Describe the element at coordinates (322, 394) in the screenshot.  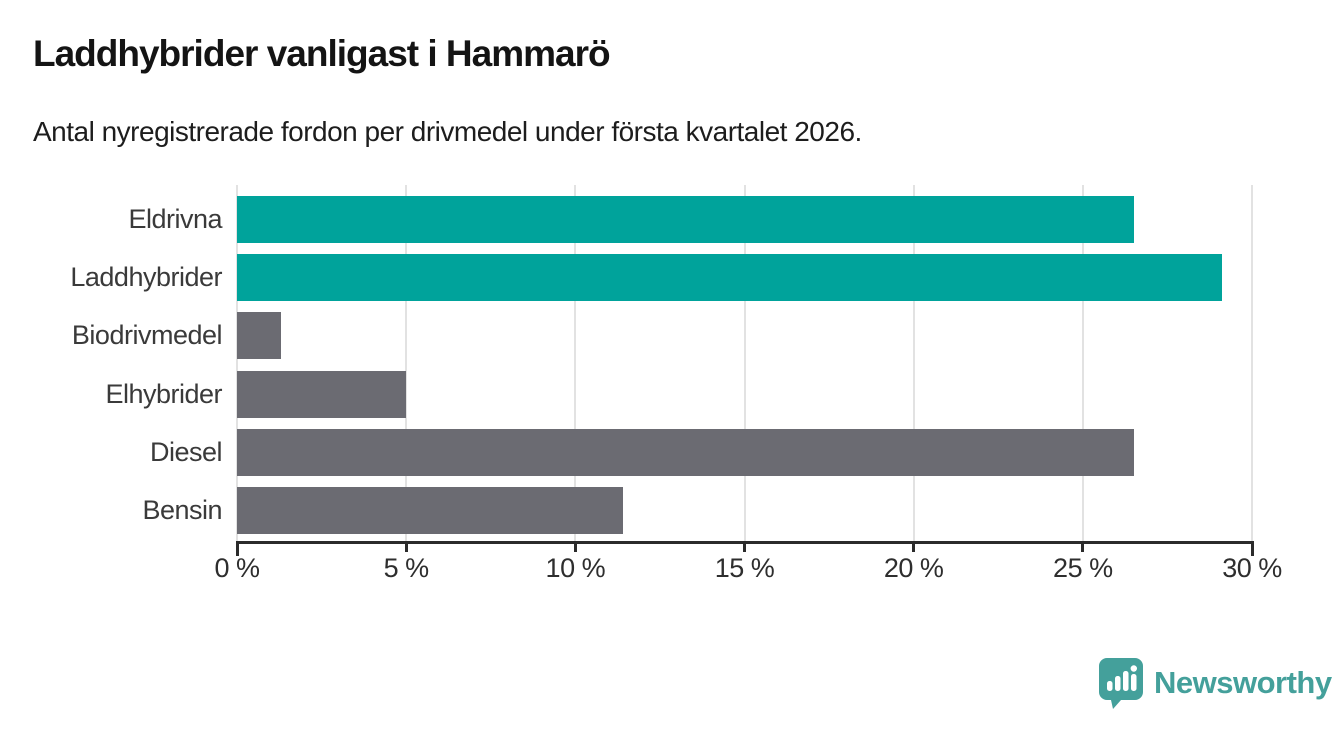
I see `bar-elhybrider` at that location.